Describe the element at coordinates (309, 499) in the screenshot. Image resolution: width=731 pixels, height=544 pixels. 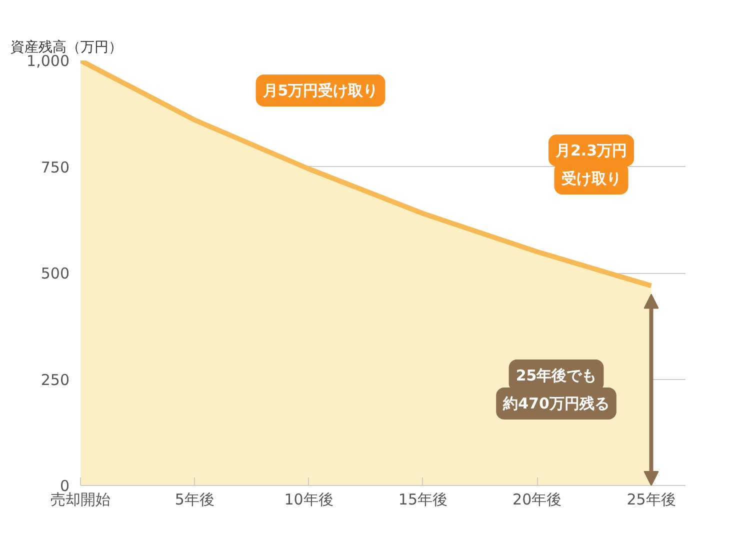
I see `x-tick-label: 10年後` at that location.